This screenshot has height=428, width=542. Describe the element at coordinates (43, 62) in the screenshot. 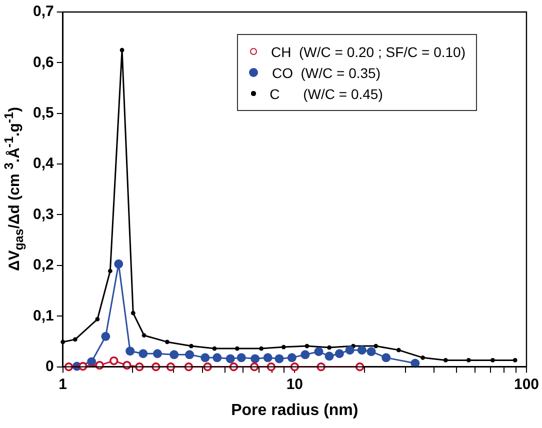

I see `y-tick-label: 0,6` at that location.